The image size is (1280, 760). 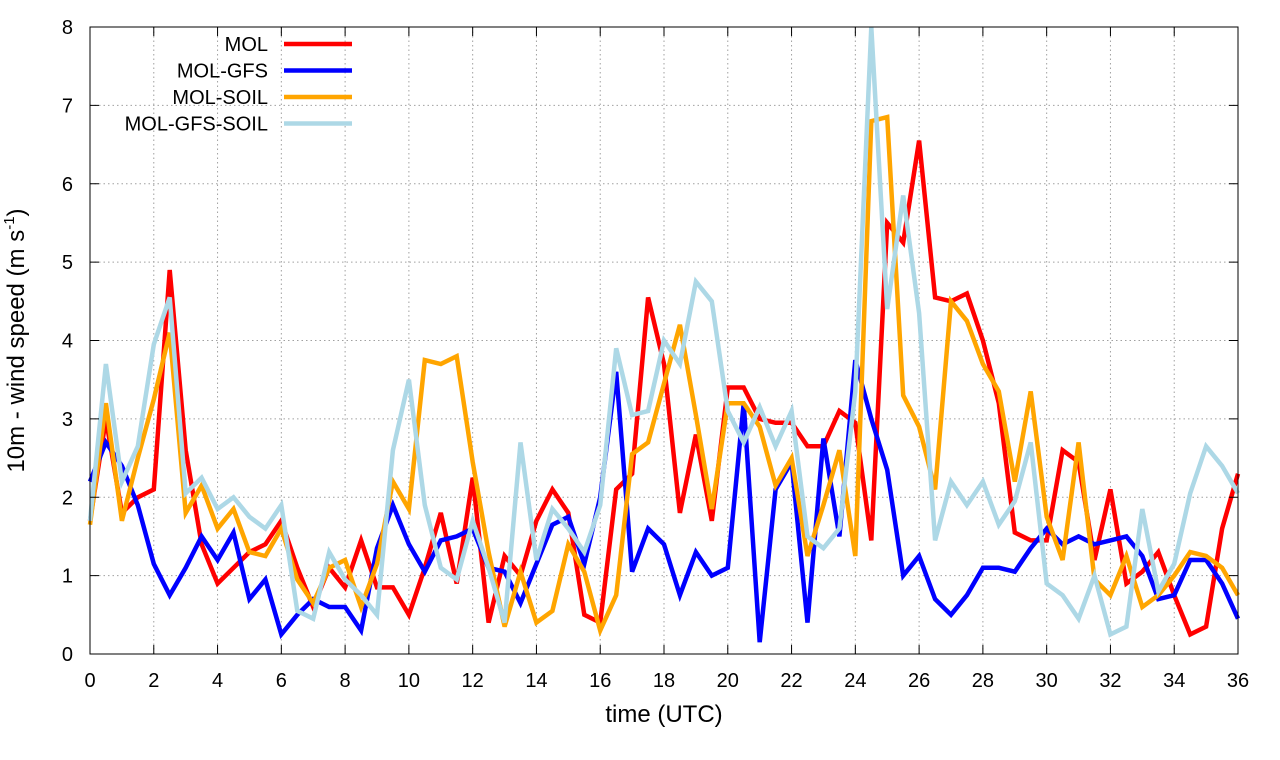 I want to click on y-axis-title-main: 10m - wind speed (m s, so click(x=16, y=351).